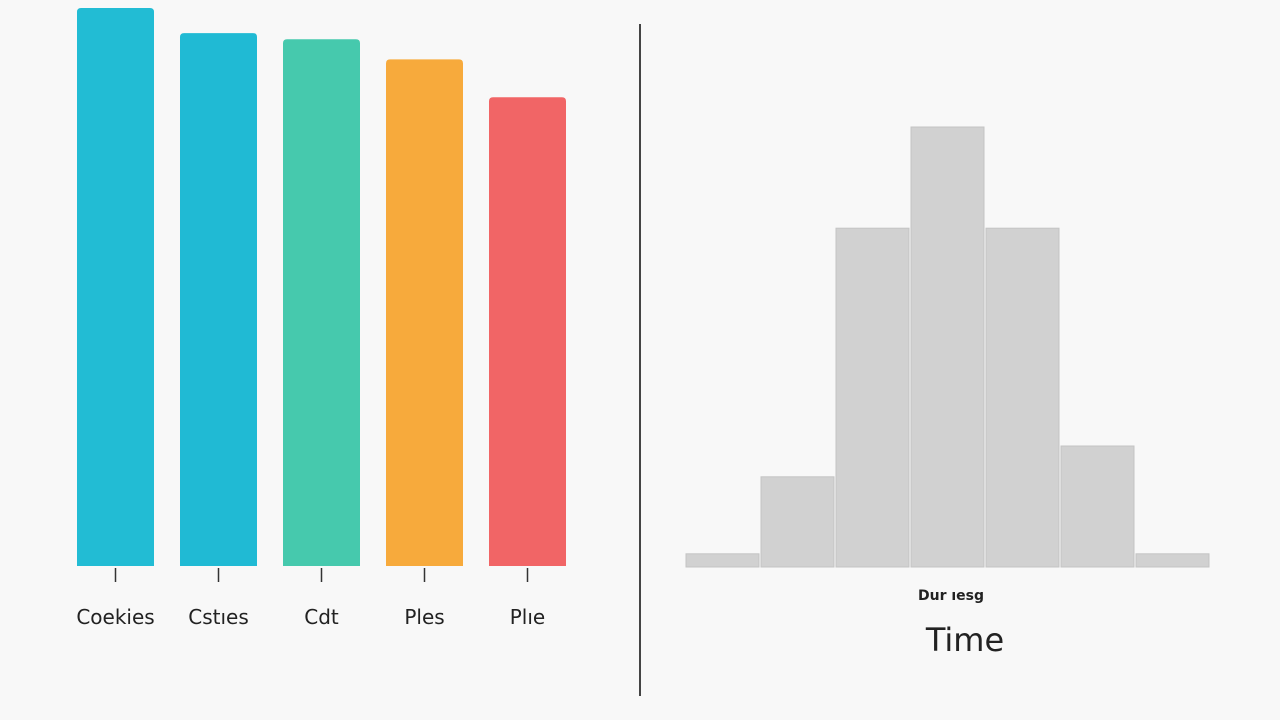  Describe the element at coordinates (527, 617) in the screenshot. I see `category-label-4: Plıe` at that location.